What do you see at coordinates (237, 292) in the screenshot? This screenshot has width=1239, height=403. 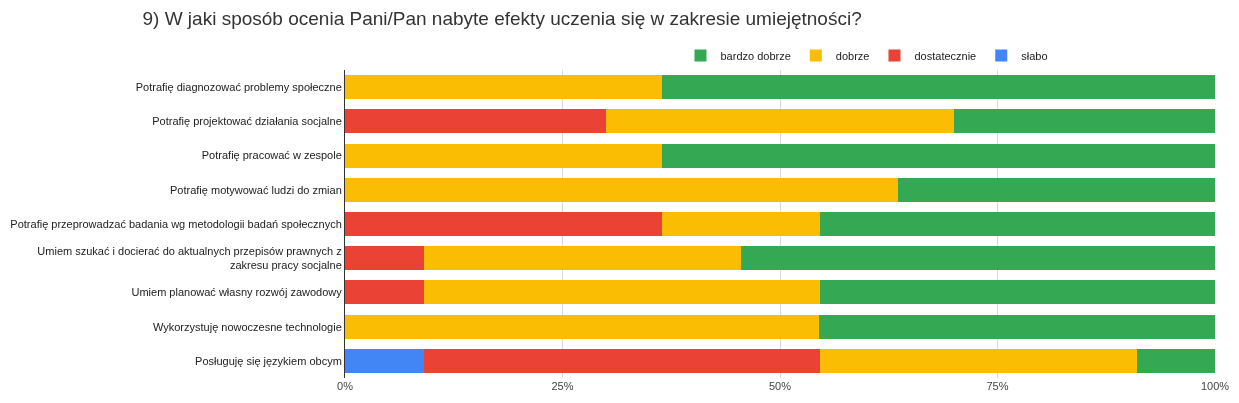 I see `y-tick-label: Umiem planować własny rozwój zawodowy` at bounding box center [237, 292].